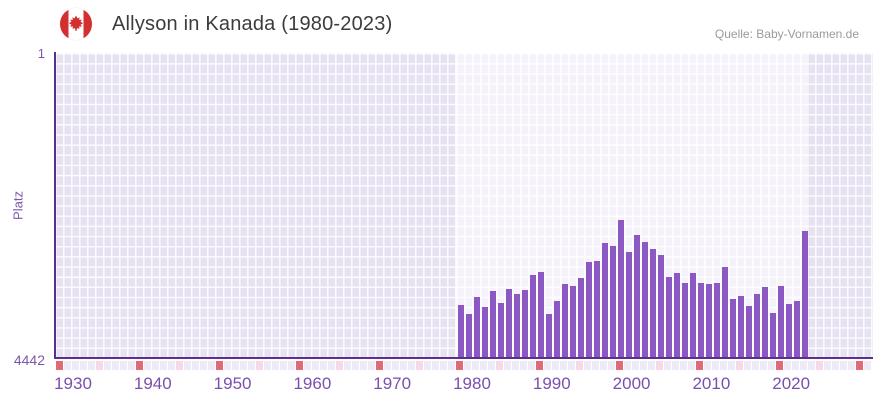 The image size is (873, 402). What do you see at coordinates (461, 331) in the screenshot?
I see `bar-1980` at bounding box center [461, 331].